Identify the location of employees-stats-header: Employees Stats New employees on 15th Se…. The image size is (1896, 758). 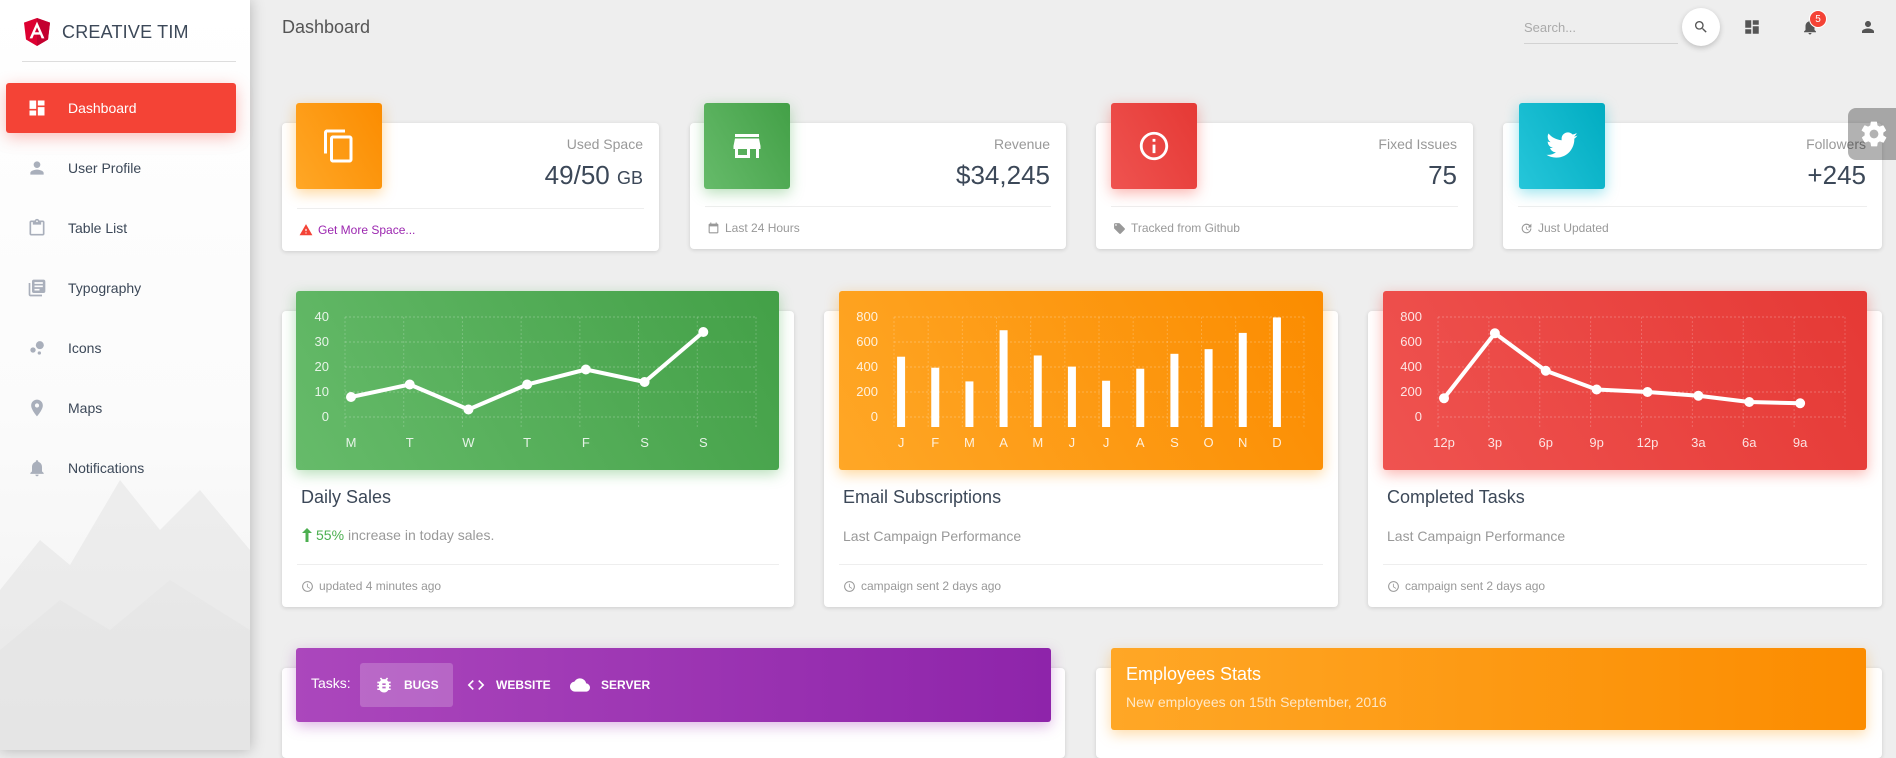
(1488, 689).